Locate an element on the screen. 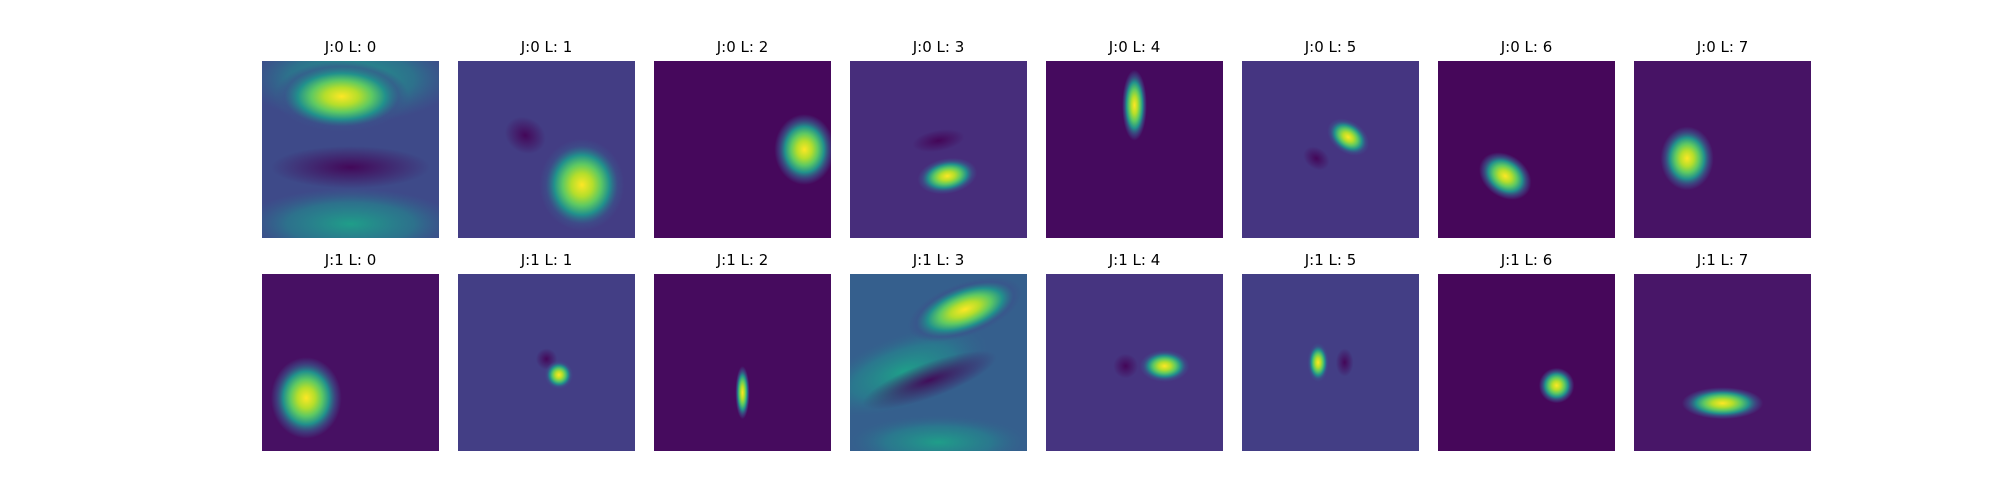  panel-title: J:1 L: 0 is located at coordinates (350, 260).